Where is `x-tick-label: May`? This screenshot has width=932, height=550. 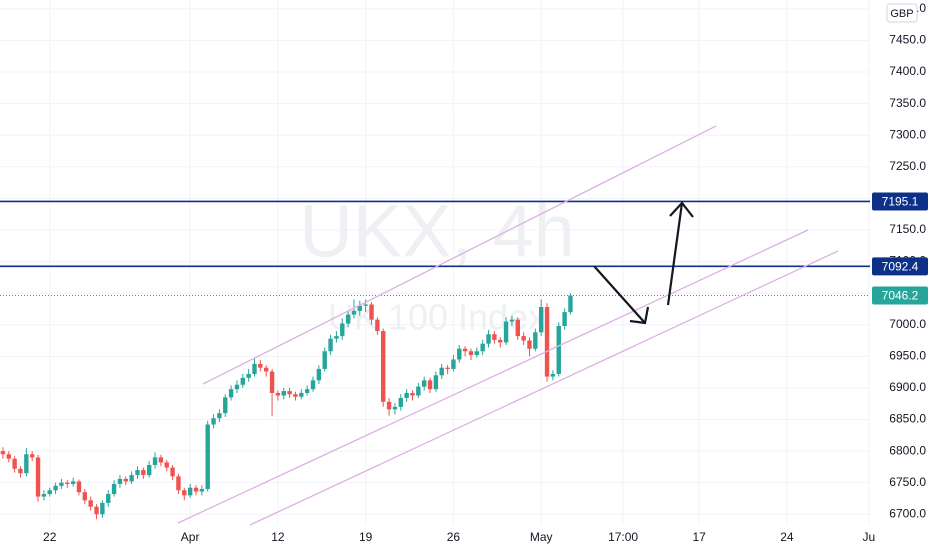 x-tick-label: May is located at coordinates (541, 537).